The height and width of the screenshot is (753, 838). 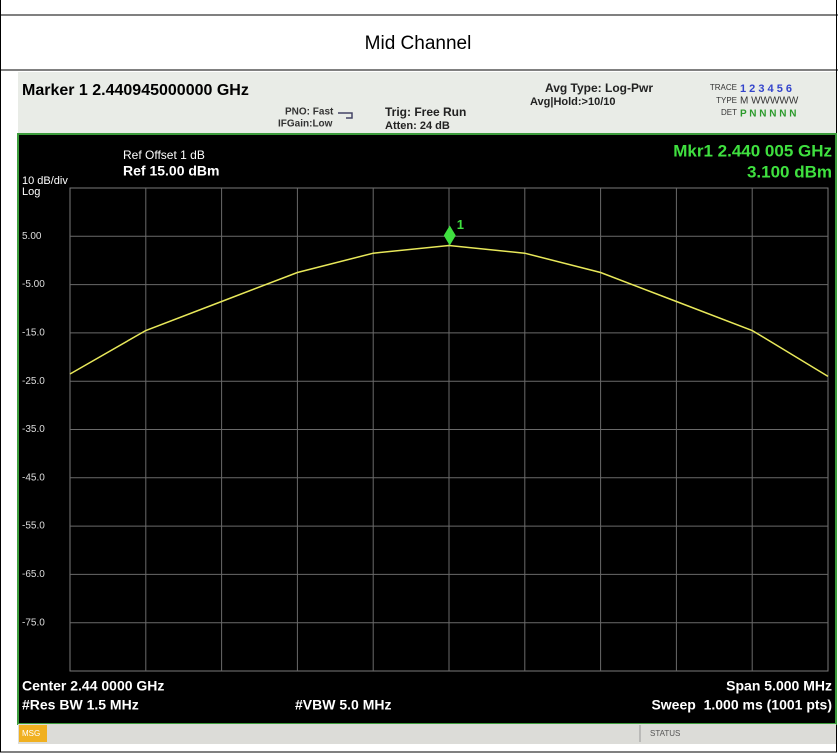 I want to click on det-label: DET, so click(x=729, y=112).